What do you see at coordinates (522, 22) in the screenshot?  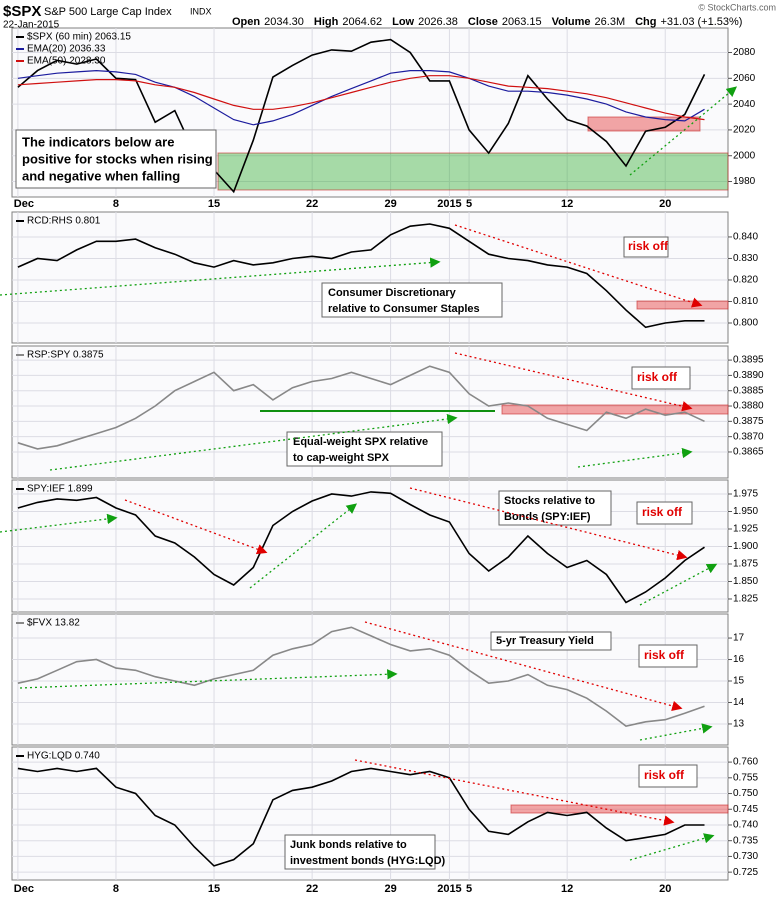 I see `quote-value: 2063.15` at bounding box center [522, 22].